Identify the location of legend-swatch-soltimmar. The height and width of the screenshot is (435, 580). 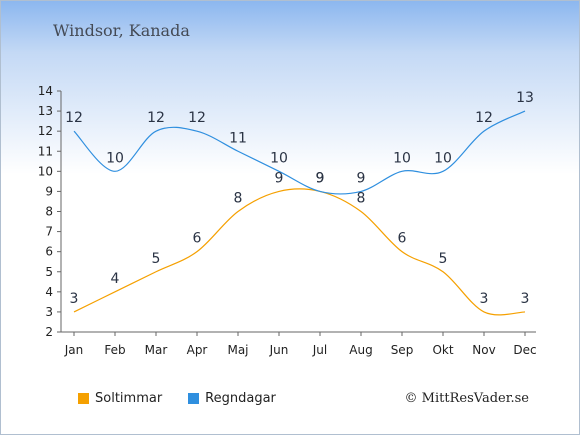
(83, 398).